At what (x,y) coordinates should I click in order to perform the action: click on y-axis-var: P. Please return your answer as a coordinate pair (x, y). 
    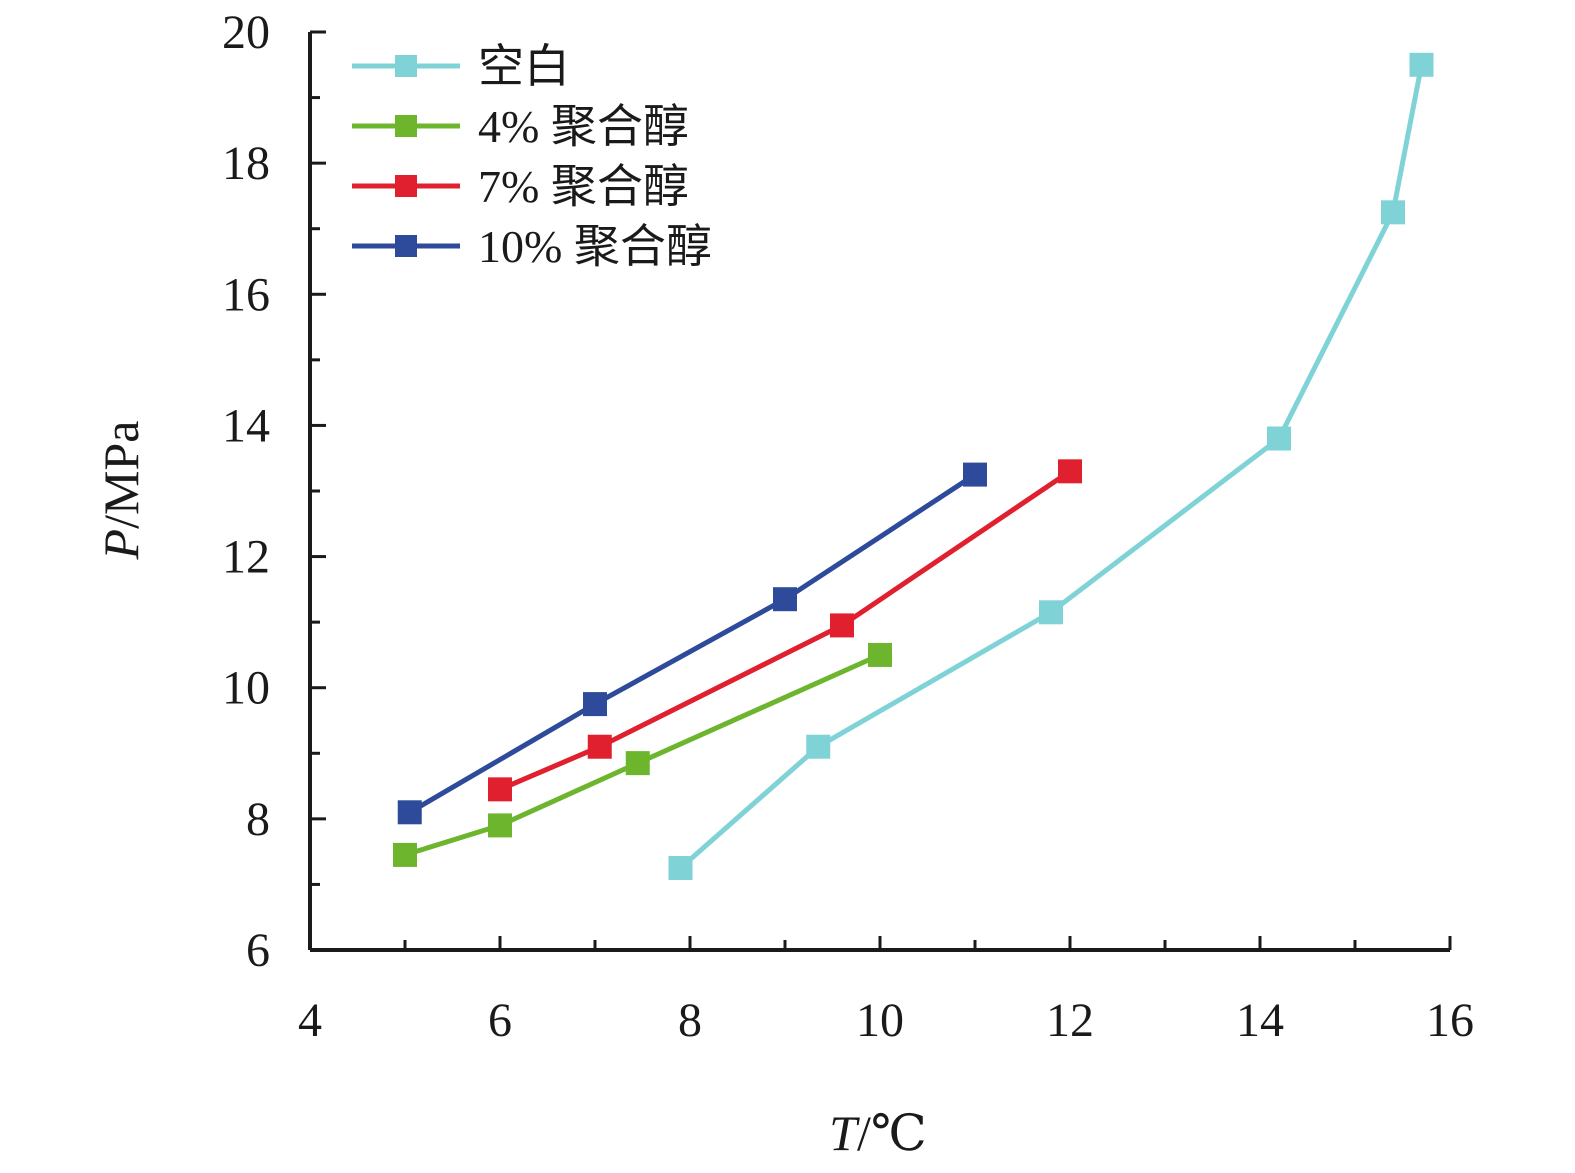
    Looking at the image, I should click on (121, 545).